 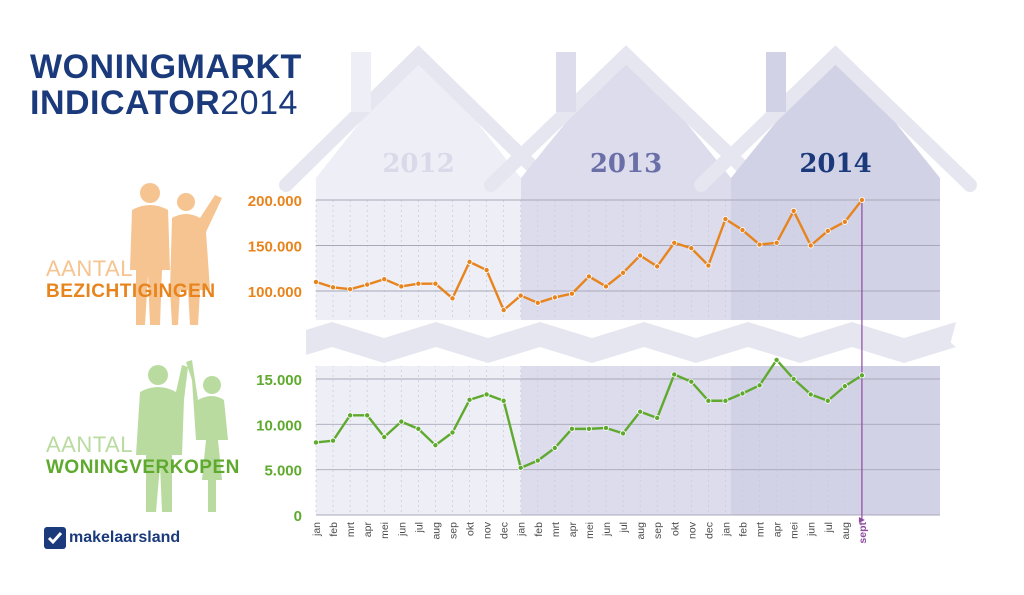 What do you see at coordinates (143, 467) in the screenshot?
I see `sales-label-bottom: WONINGVERKOPEN` at bounding box center [143, 467].